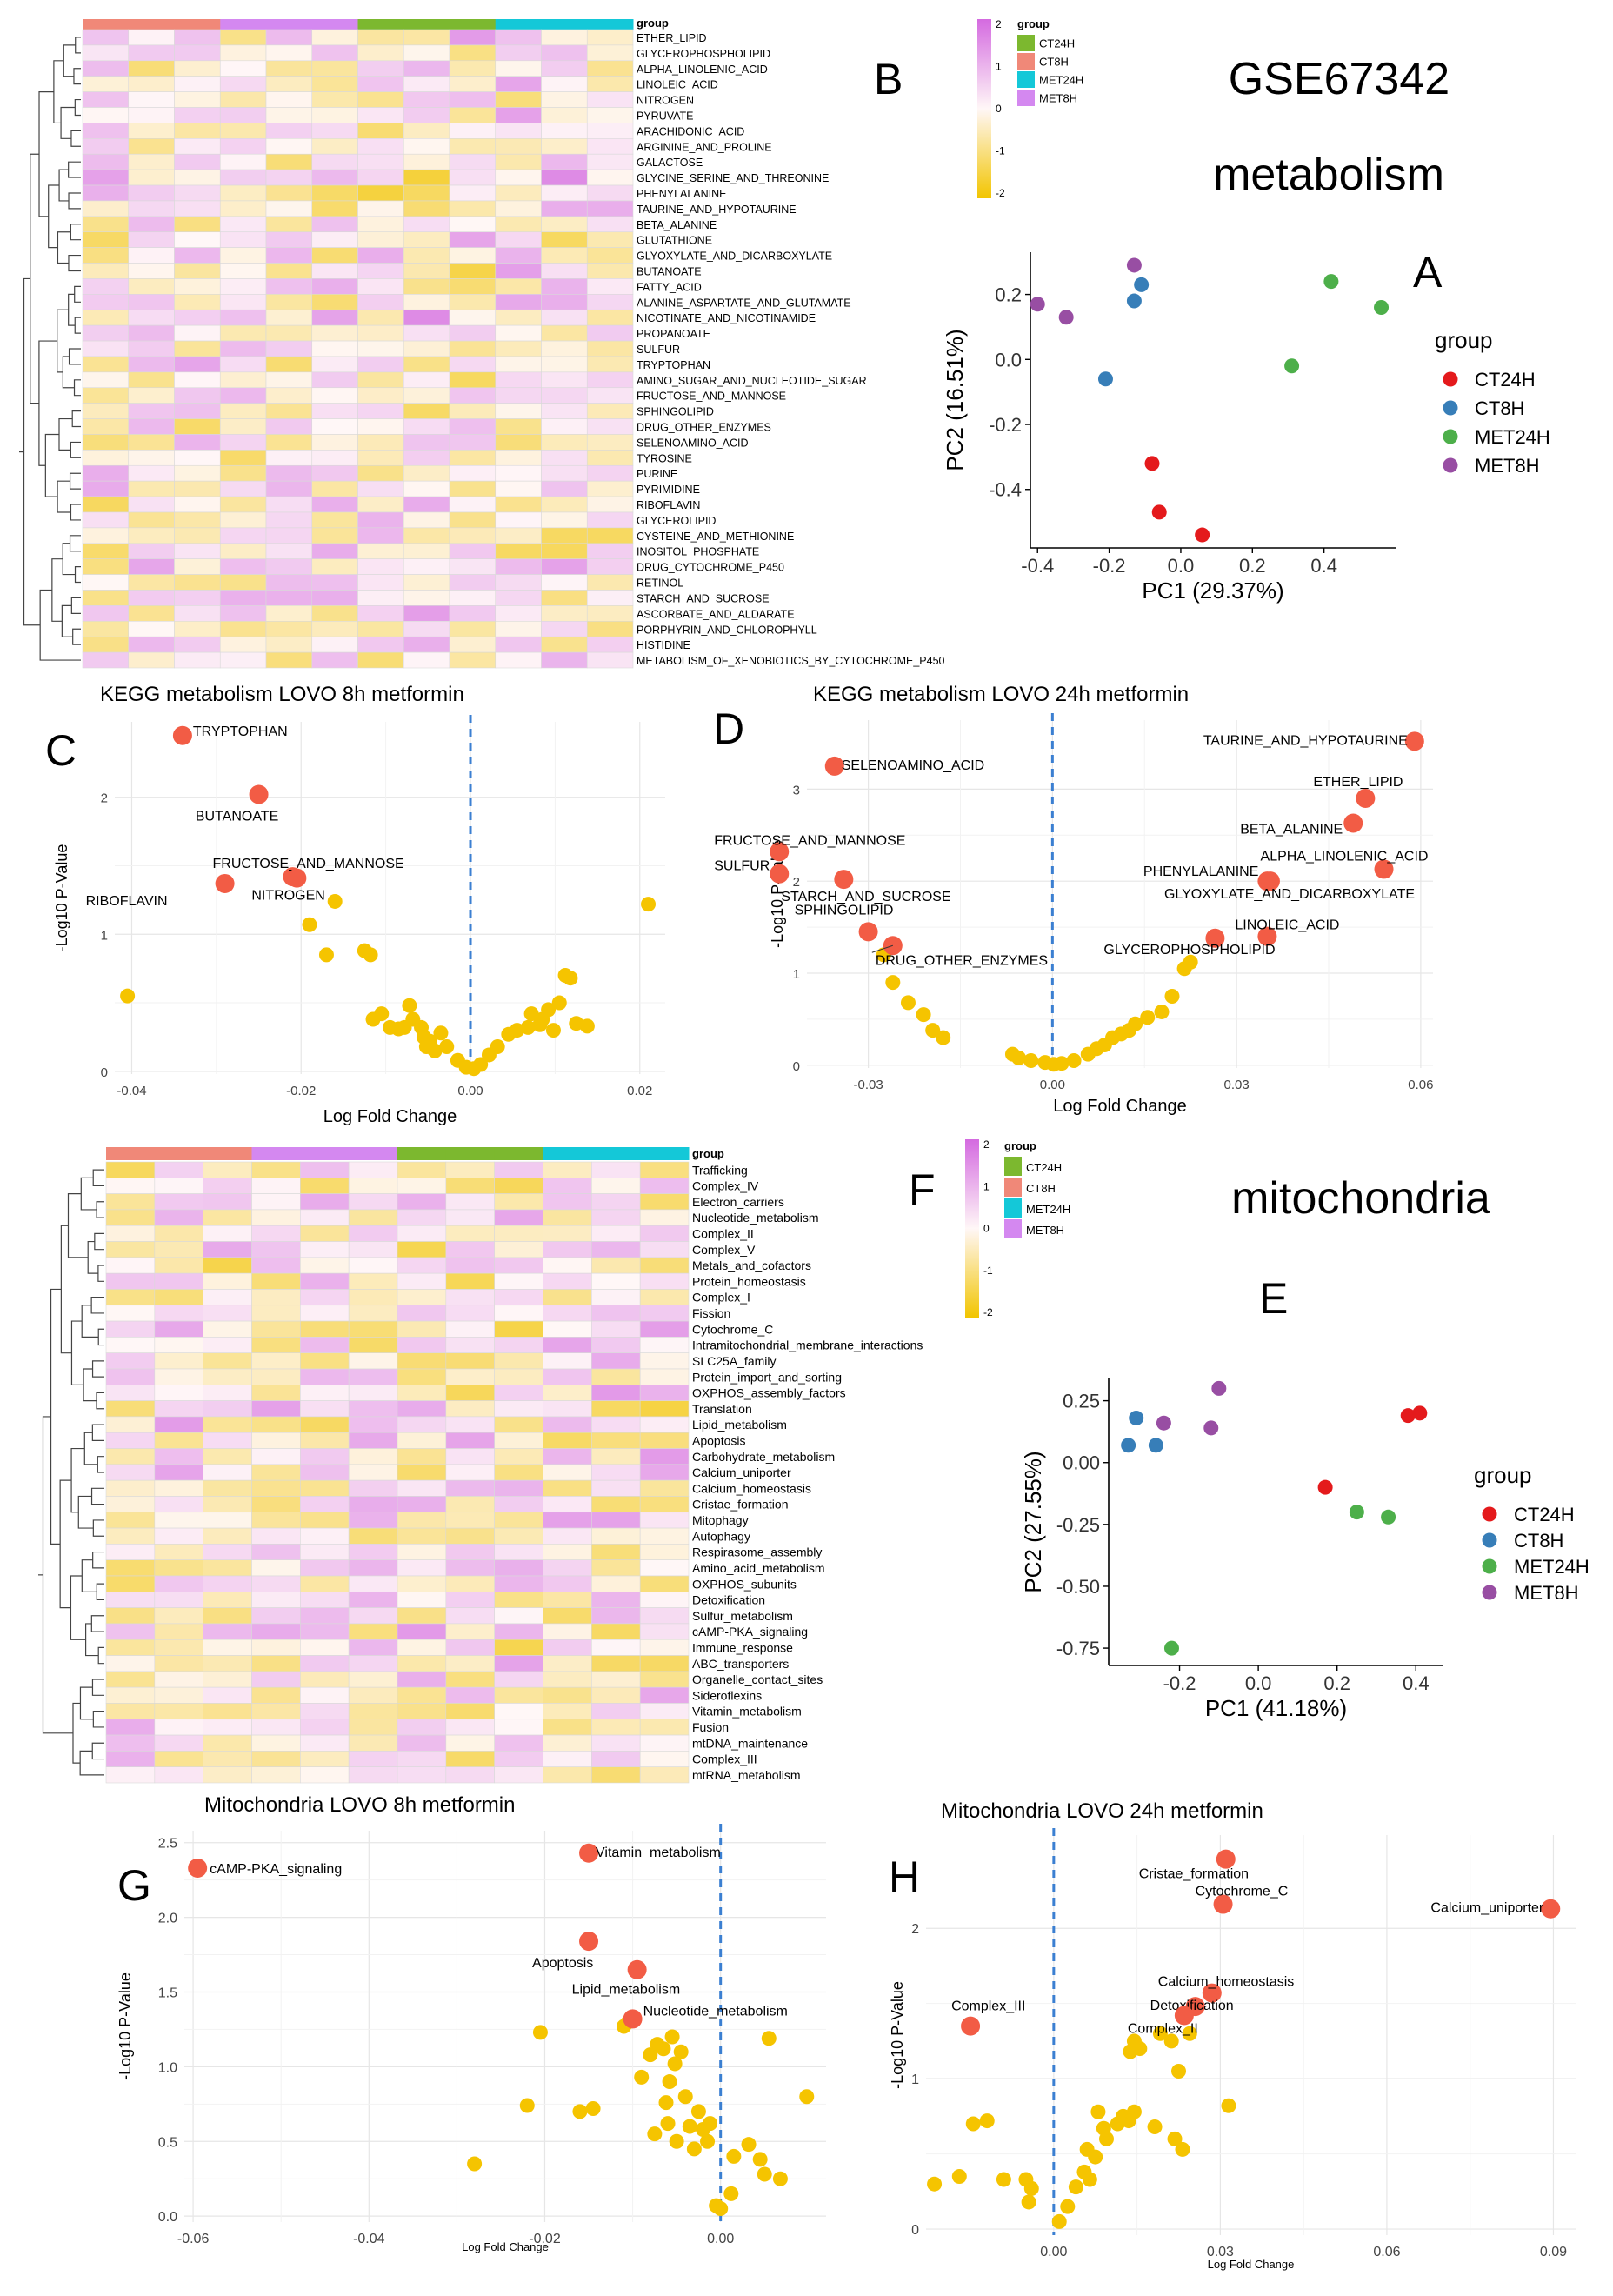 This screenshot has width=1613, height=2296. Describe the element at coordinates (984, 109) in the screenshot. I see `color-scale-bar` at that location.